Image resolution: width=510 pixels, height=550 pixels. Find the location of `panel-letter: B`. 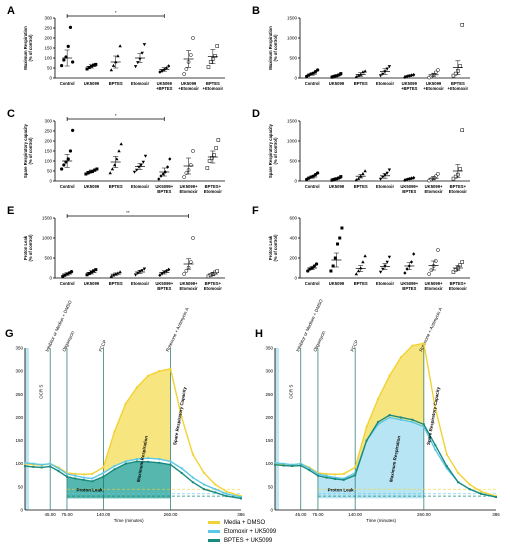

panel-letter: B is located at coordinates (256, 11).